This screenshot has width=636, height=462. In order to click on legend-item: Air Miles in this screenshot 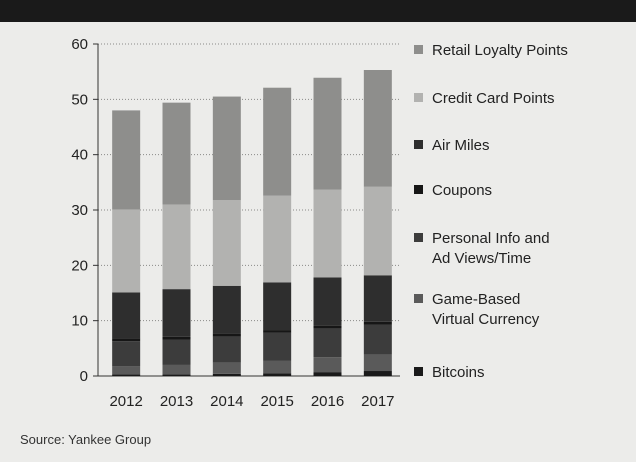, I will do `click(452, 145)`.